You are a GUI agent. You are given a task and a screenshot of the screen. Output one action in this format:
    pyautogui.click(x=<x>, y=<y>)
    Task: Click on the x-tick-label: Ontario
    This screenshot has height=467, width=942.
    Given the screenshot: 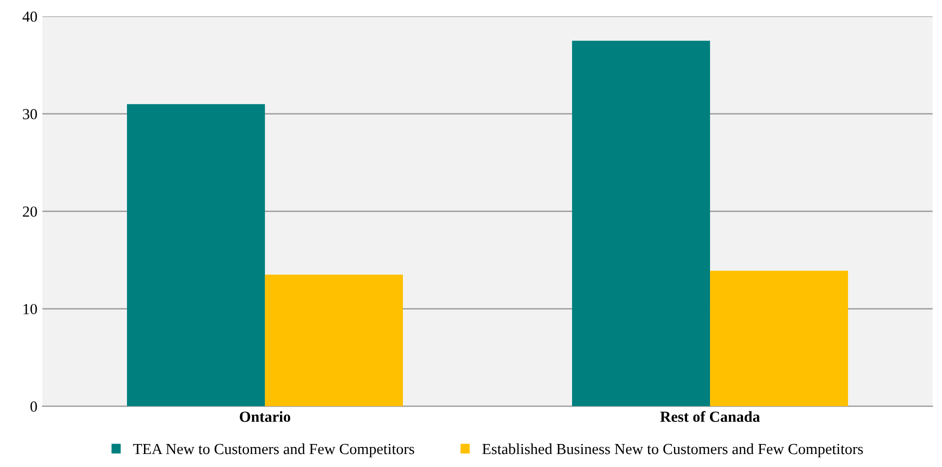 What is the action you would take?
    pyautogui.click(x=265, y=416)
    